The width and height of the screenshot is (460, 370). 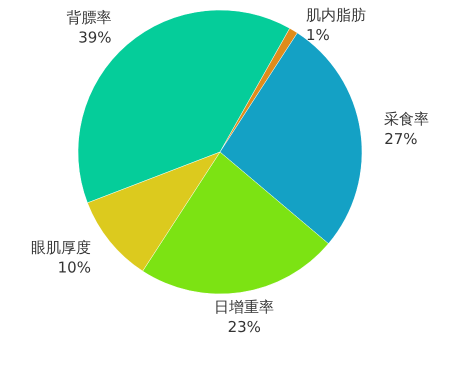 What do you see at coordinates (407, 119) in the screenshot?
I see `slice-label: 采食率` at bounding box center [407, 119].